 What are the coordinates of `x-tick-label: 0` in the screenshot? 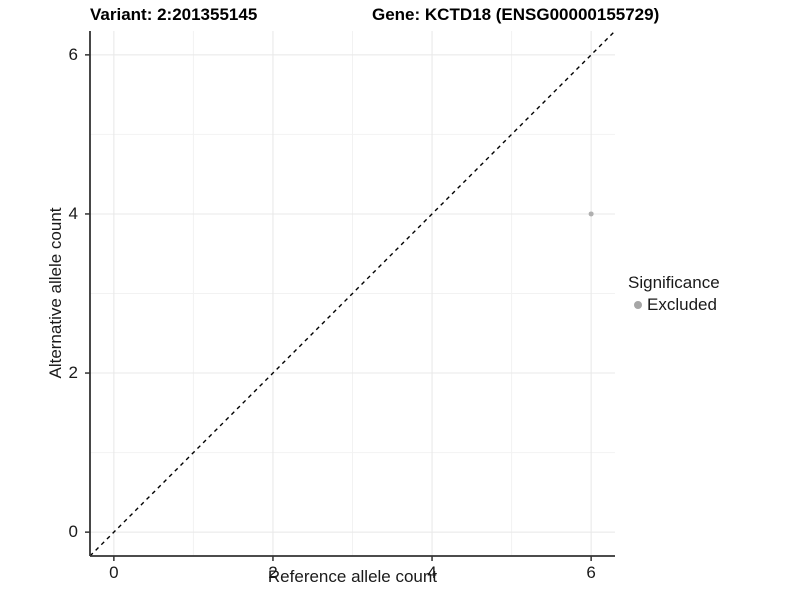 It's located at (114, 572).